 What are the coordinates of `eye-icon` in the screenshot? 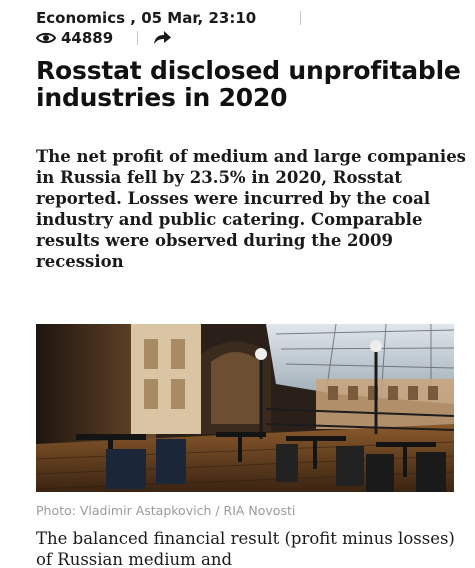 It's located at (46, 38).